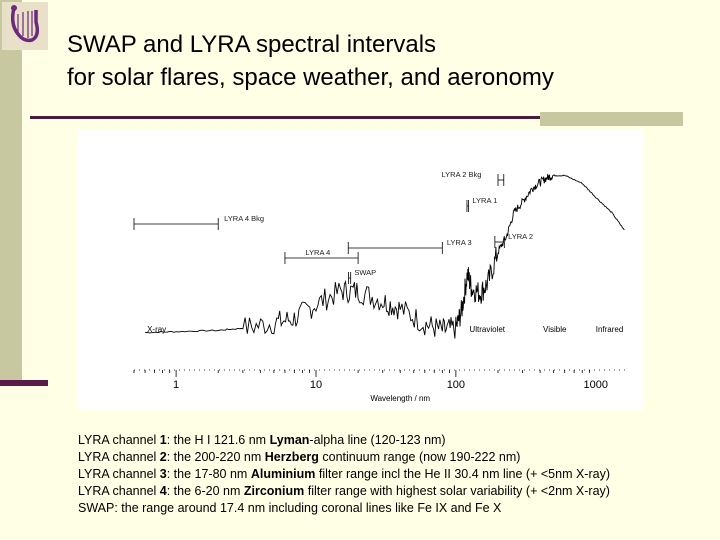  I want to click on band-label: LYRA 2, so click(520, 236).